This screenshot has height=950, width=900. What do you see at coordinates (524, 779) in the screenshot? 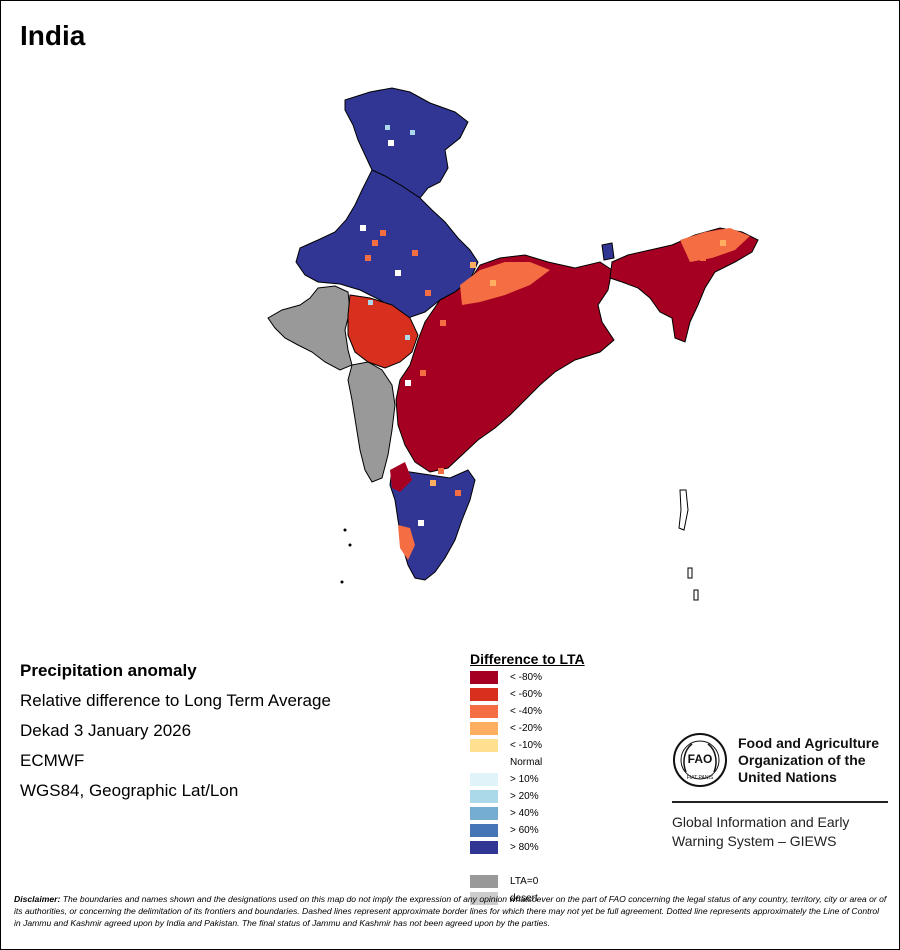
I see `legend-label: > 10%` at bounding box center [524, 779].